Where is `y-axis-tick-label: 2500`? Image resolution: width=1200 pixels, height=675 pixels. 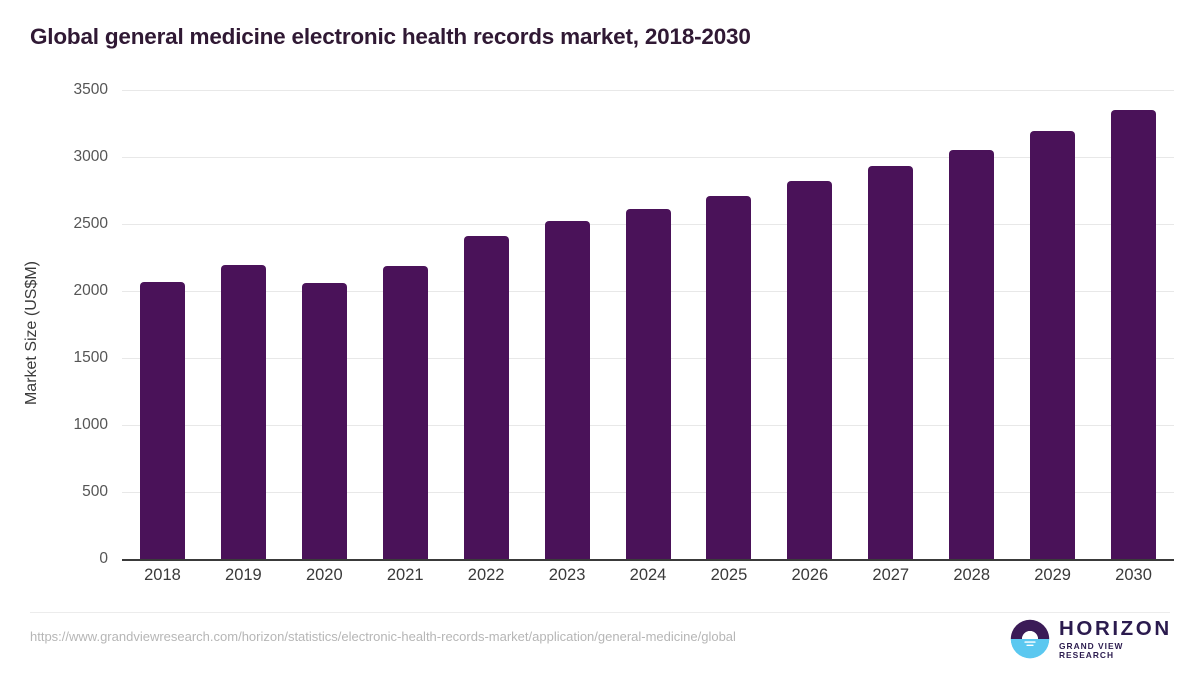 y-axis-tick-label: 2500 is located at coordinates (90, 223).